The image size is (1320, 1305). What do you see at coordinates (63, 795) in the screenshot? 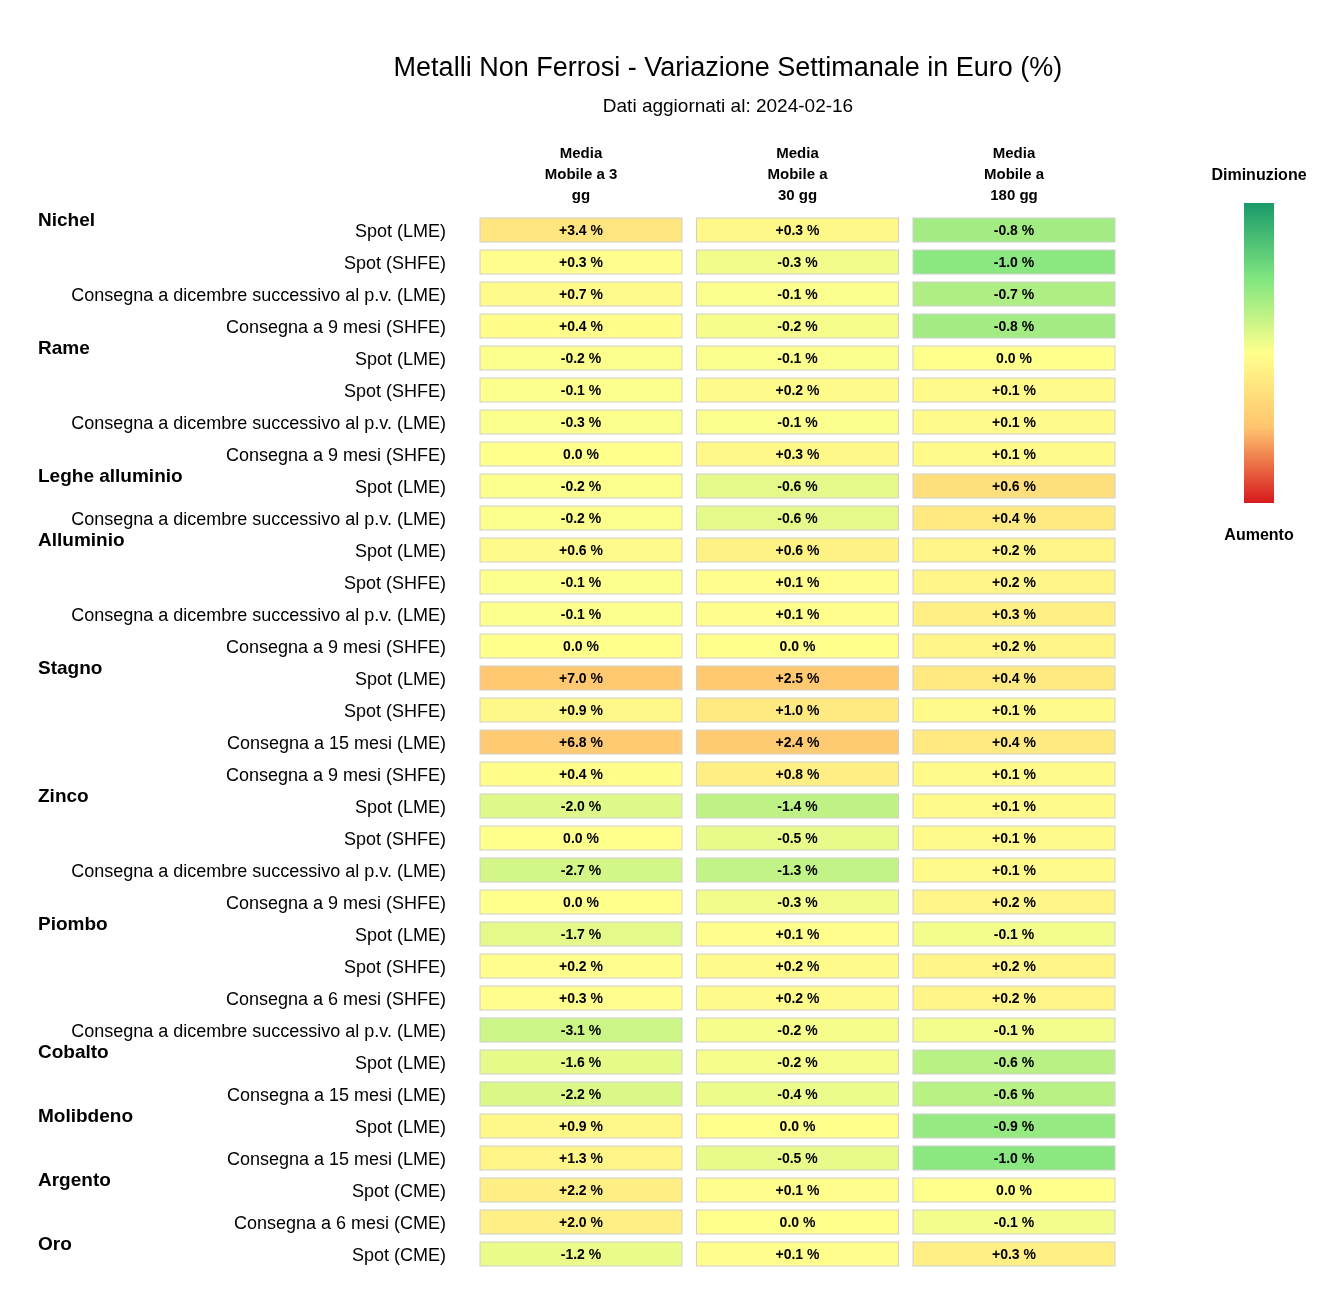
I see `y2-tick-label: Zinco` at bounding box center [63, 795].